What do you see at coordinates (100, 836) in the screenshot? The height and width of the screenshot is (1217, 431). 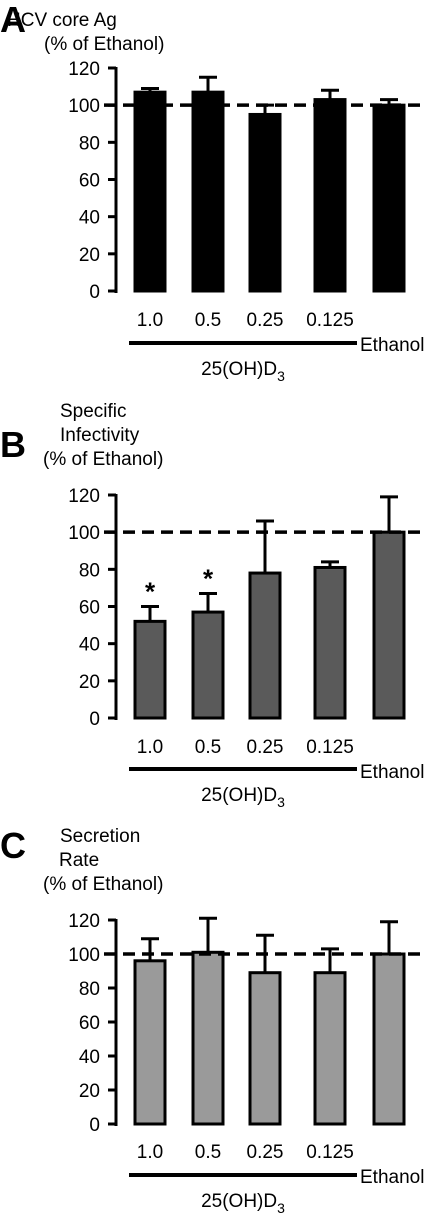 I see `y-axis-label: Secretion` at bounding box center [100, 836].